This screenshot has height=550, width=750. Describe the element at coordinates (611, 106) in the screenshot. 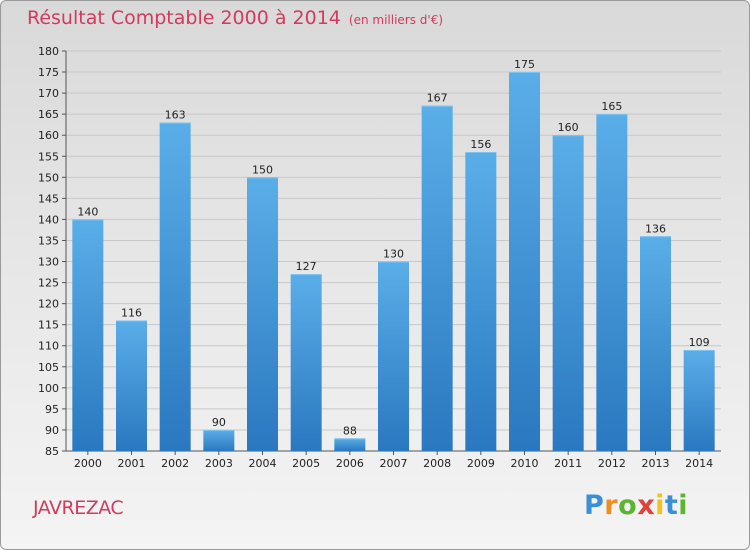

I see `data-label: 165` at that location.